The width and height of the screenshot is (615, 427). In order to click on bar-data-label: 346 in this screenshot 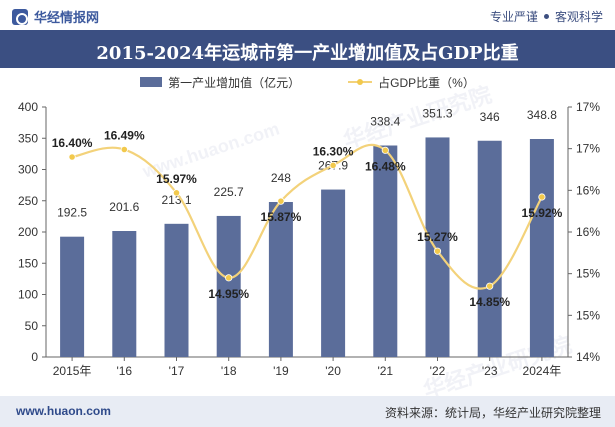, I will do `click(490, 117)`.